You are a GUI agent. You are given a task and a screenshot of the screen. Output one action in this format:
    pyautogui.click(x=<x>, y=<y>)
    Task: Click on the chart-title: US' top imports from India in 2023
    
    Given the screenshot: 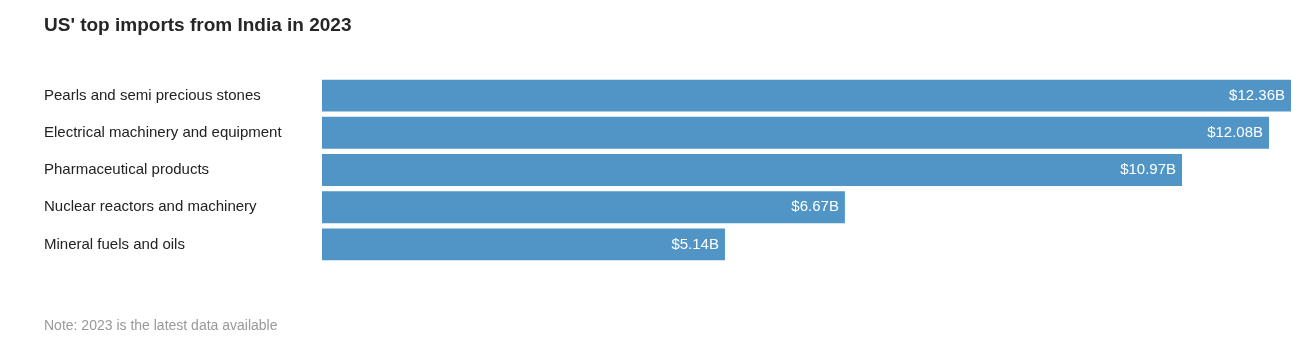 What is the action you would take?
    pyautogui.click(x=198, y=25)
    